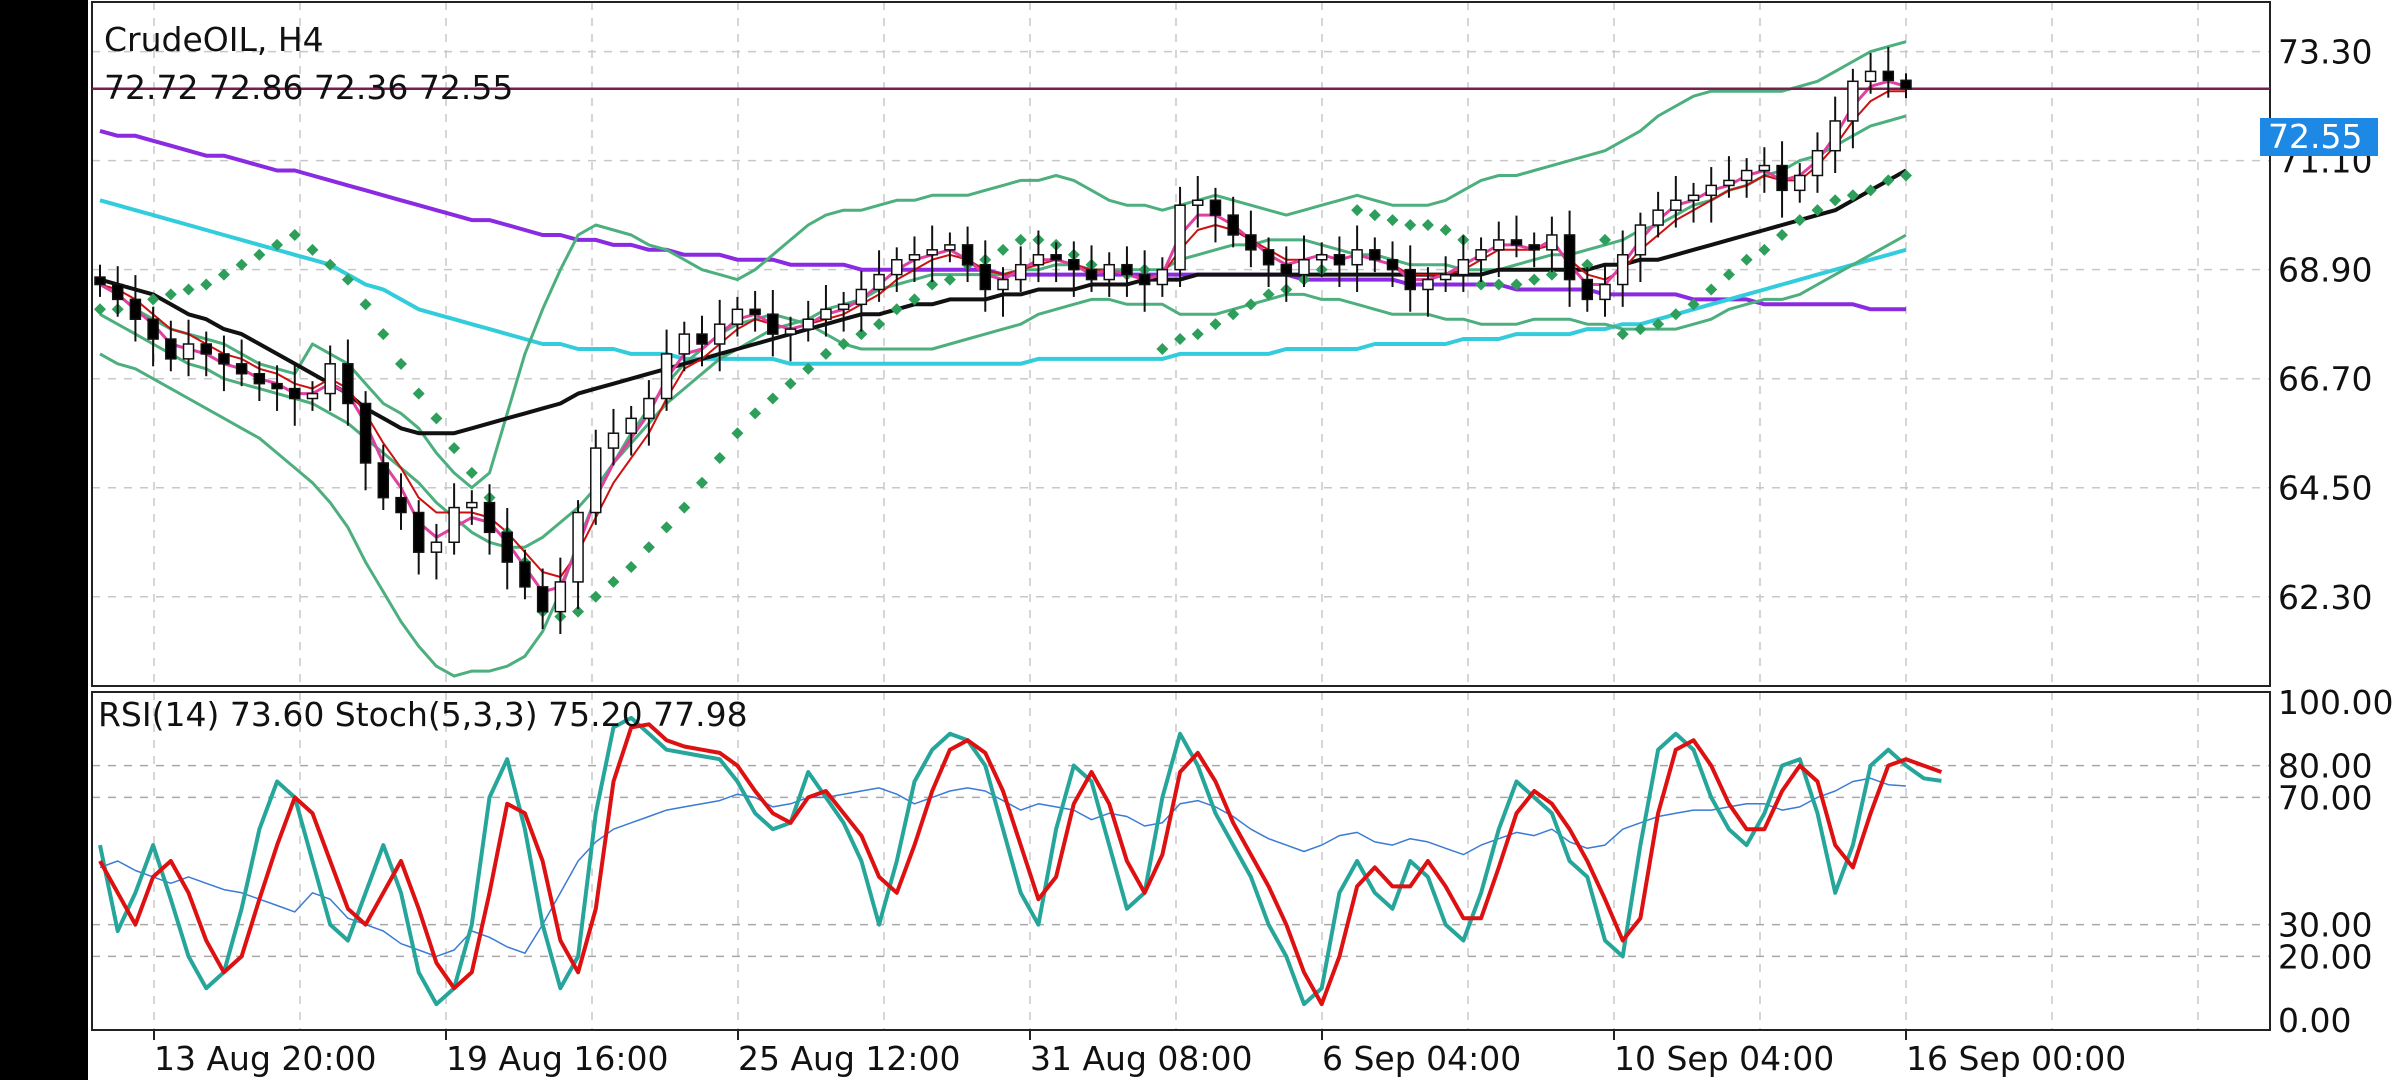  Describe the element at coordinates (2335, 702) in the screenshot. I see `oscillator-tick-label: 100.00` at that location.